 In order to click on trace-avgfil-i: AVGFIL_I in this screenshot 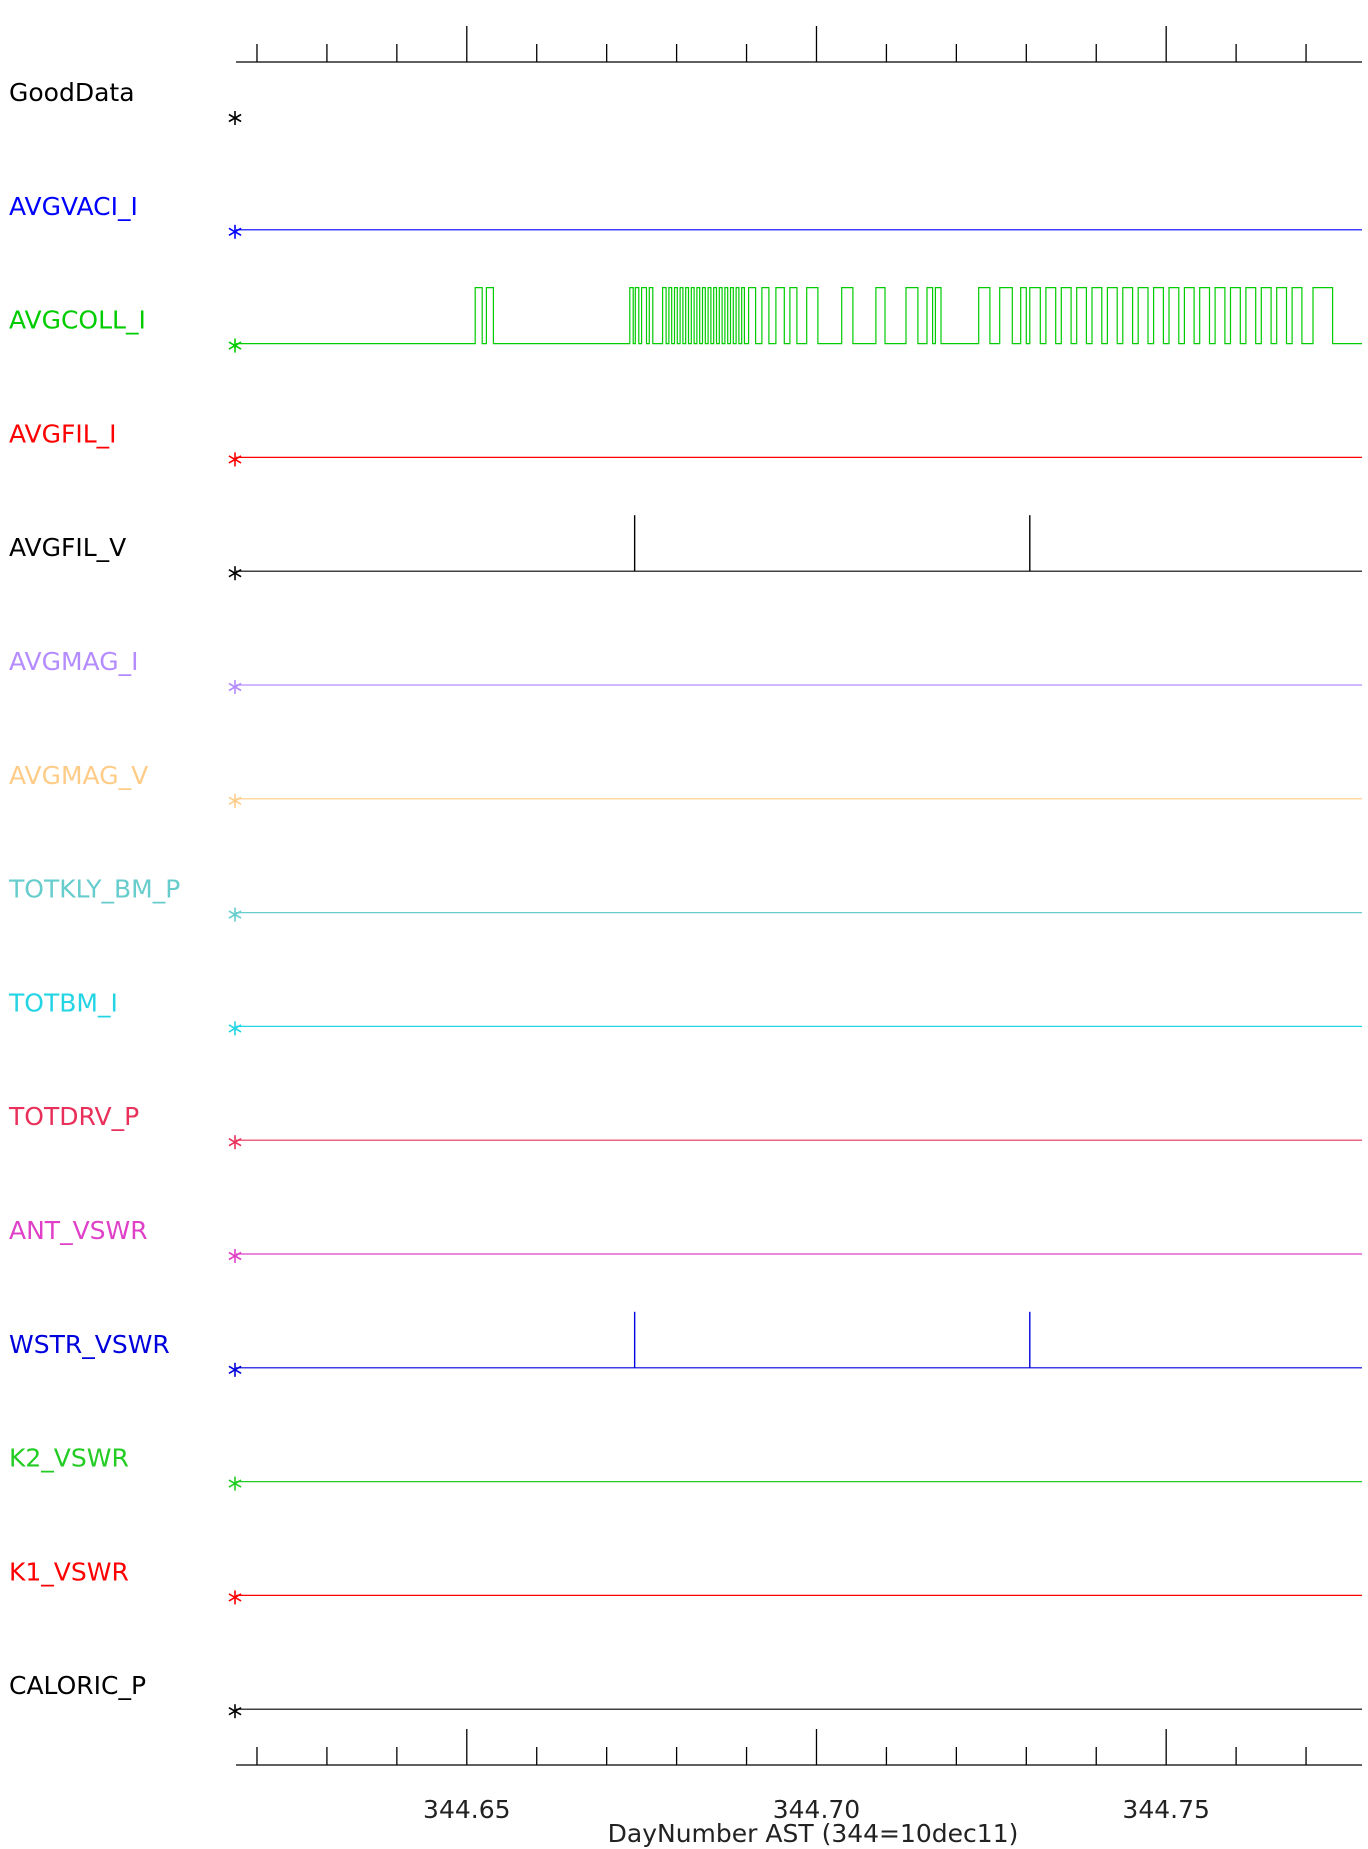, I will do `click(685, 443)`.